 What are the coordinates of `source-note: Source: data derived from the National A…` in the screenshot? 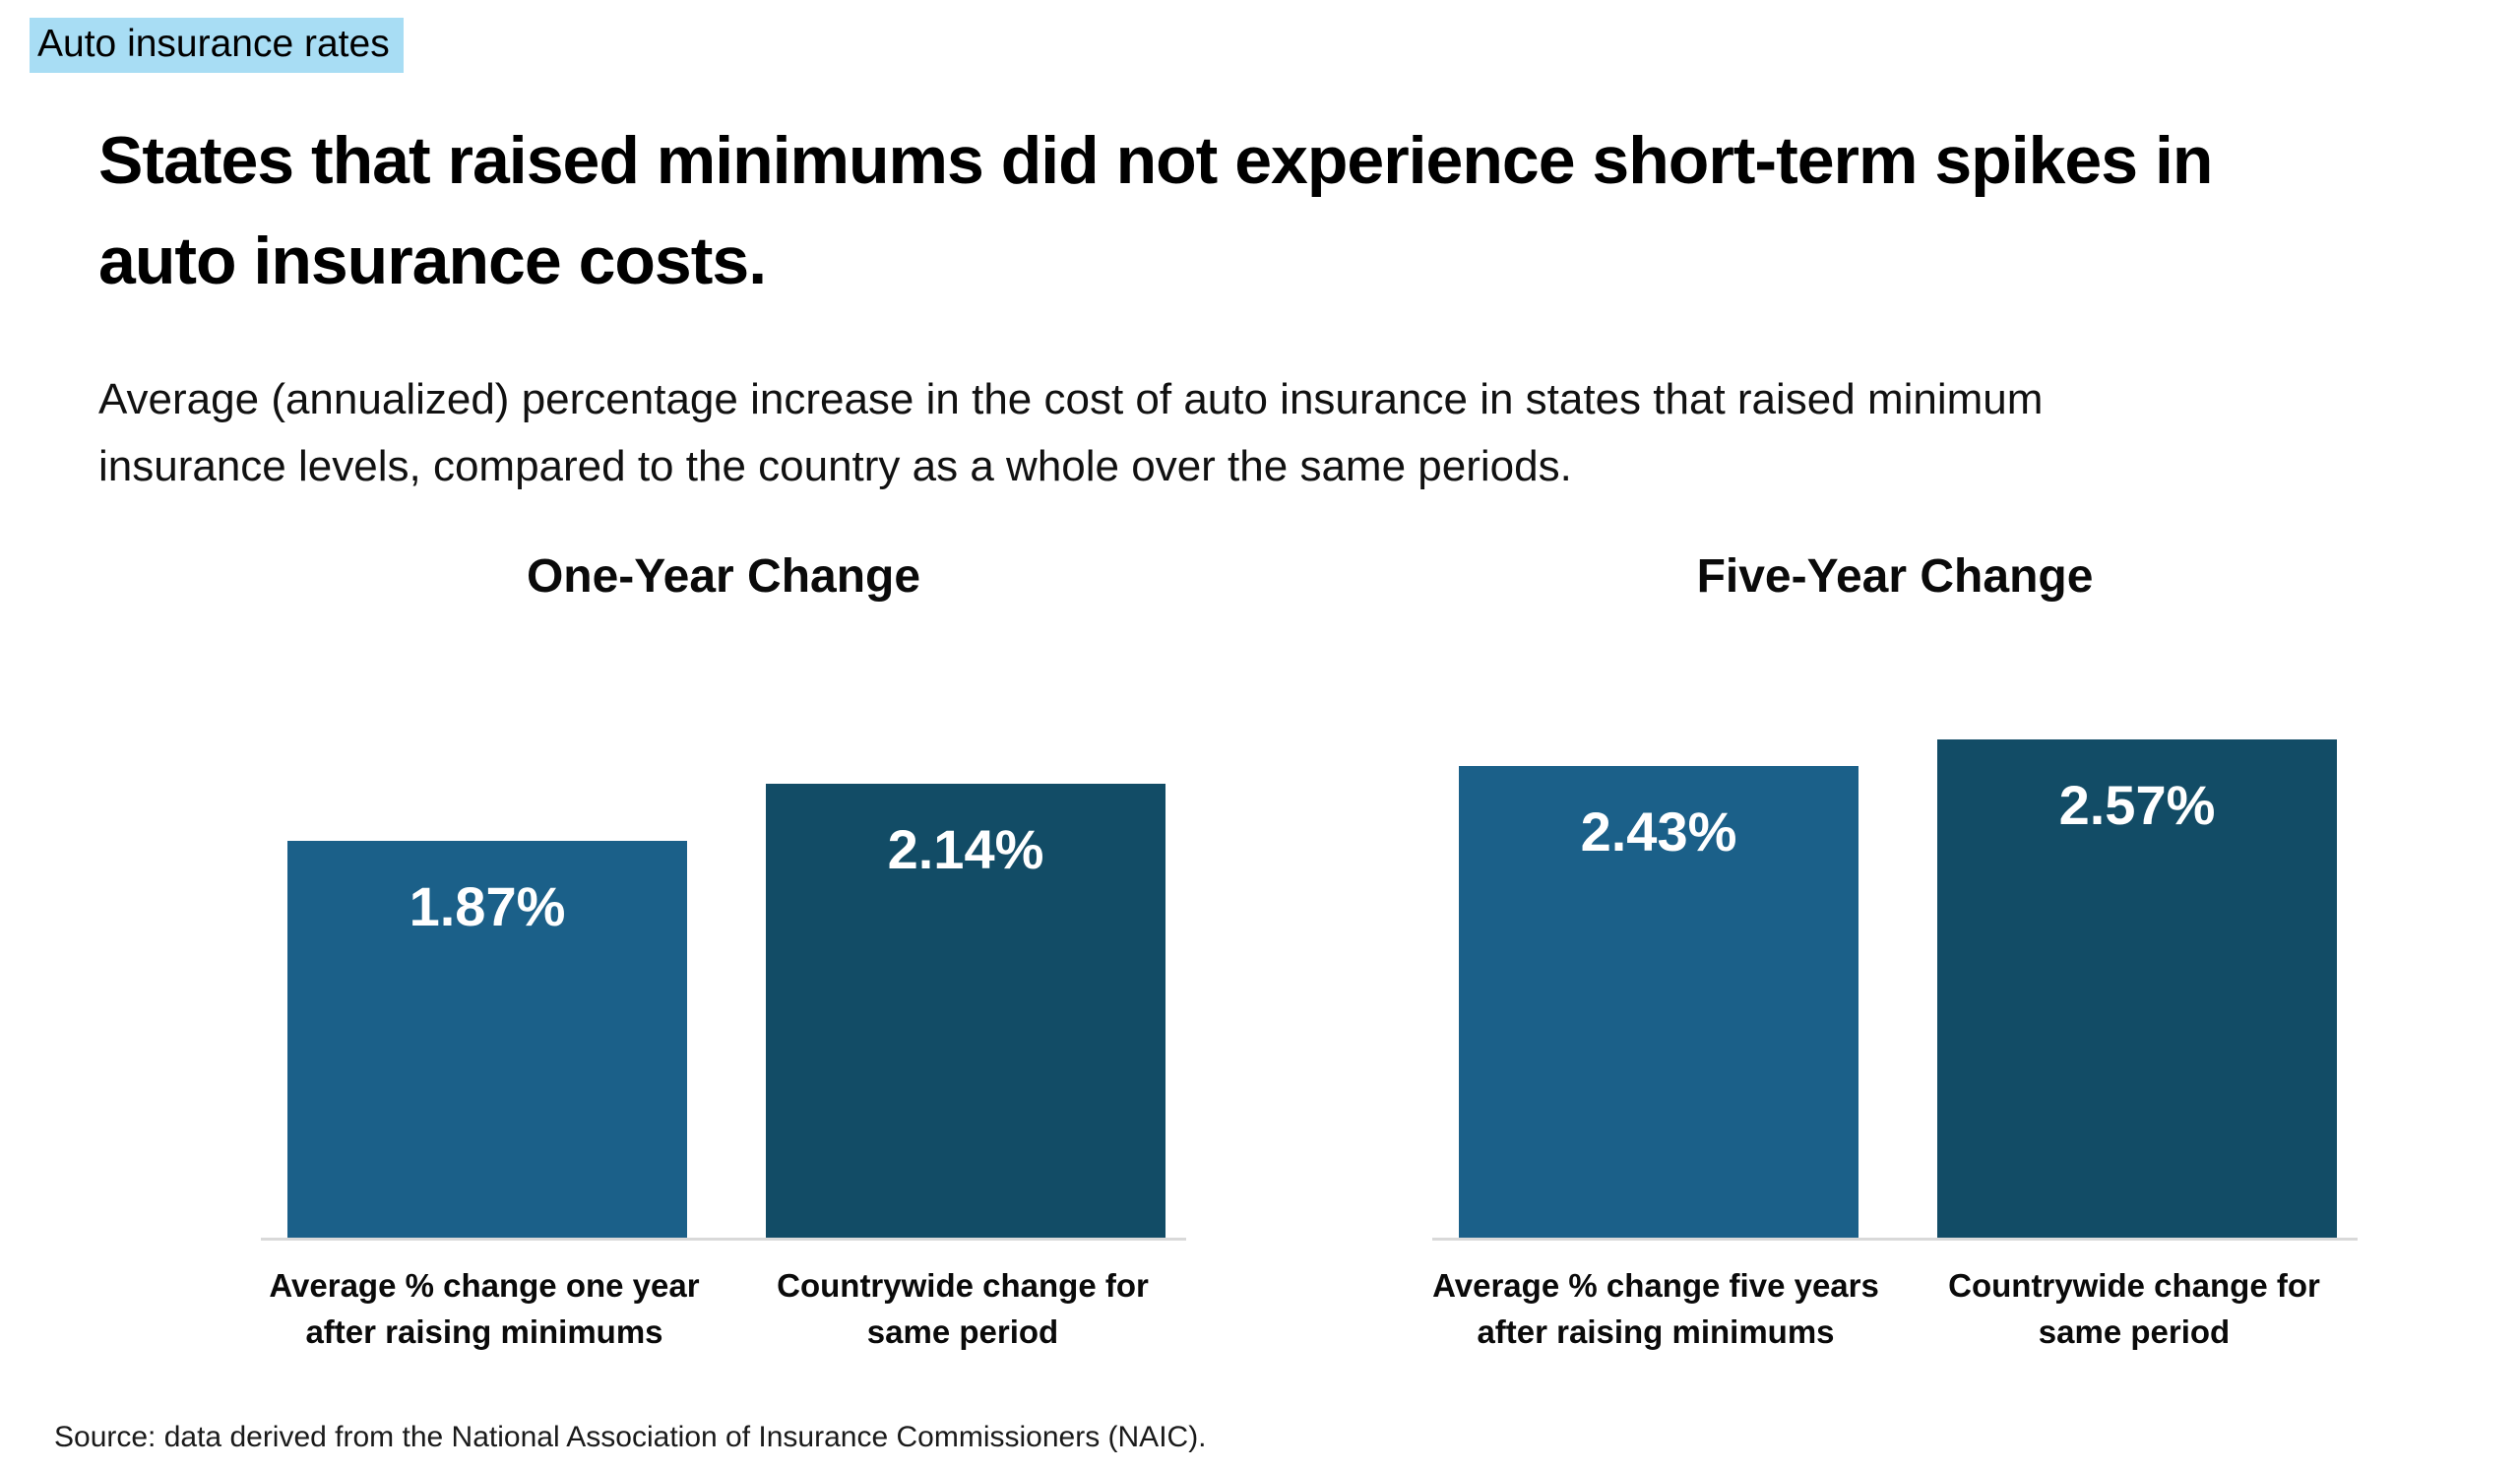 It's located at (630, 1437).